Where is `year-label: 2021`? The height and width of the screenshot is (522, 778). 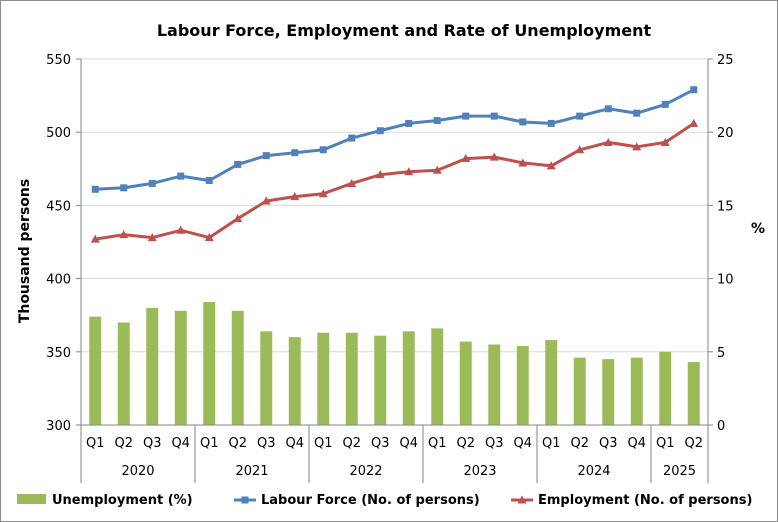 year-label: 2021 is located at coordinates (251, 471).